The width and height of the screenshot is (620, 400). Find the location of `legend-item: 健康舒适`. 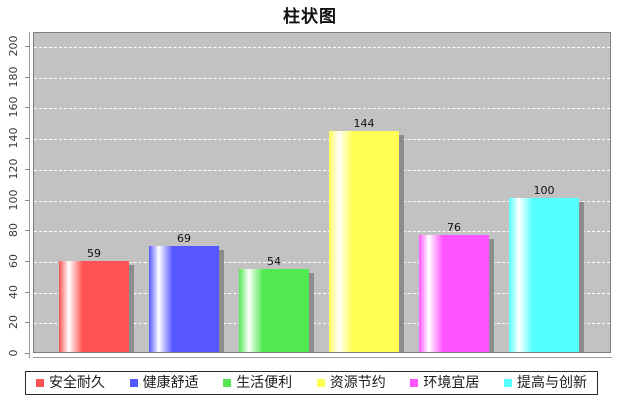

legend-item: 健康舒适 is located at coordinates (164, 383).